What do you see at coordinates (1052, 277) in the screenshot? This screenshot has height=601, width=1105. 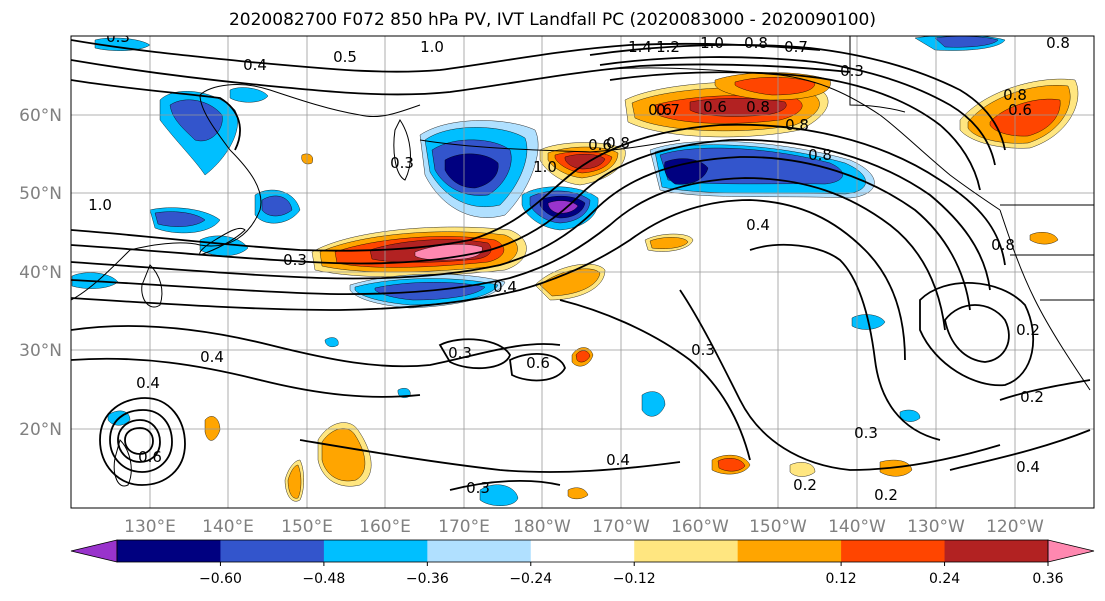 I see `coast-states` at bounding box center [1052, 277].